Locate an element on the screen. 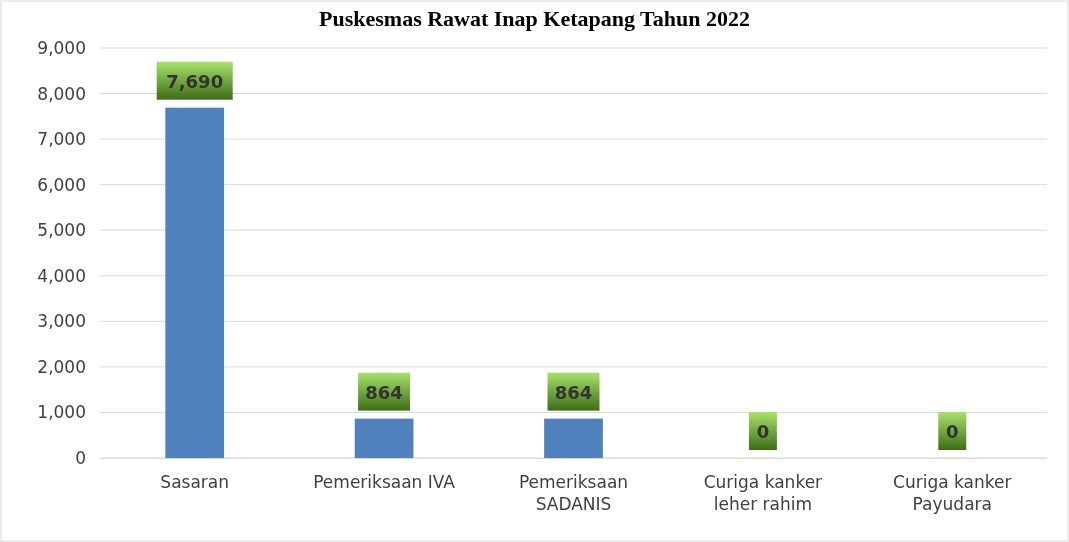 This screenshot has height=542, width=1069. x-tick-label: Curiga kanker Payudara is located at coordinates (952, 493).